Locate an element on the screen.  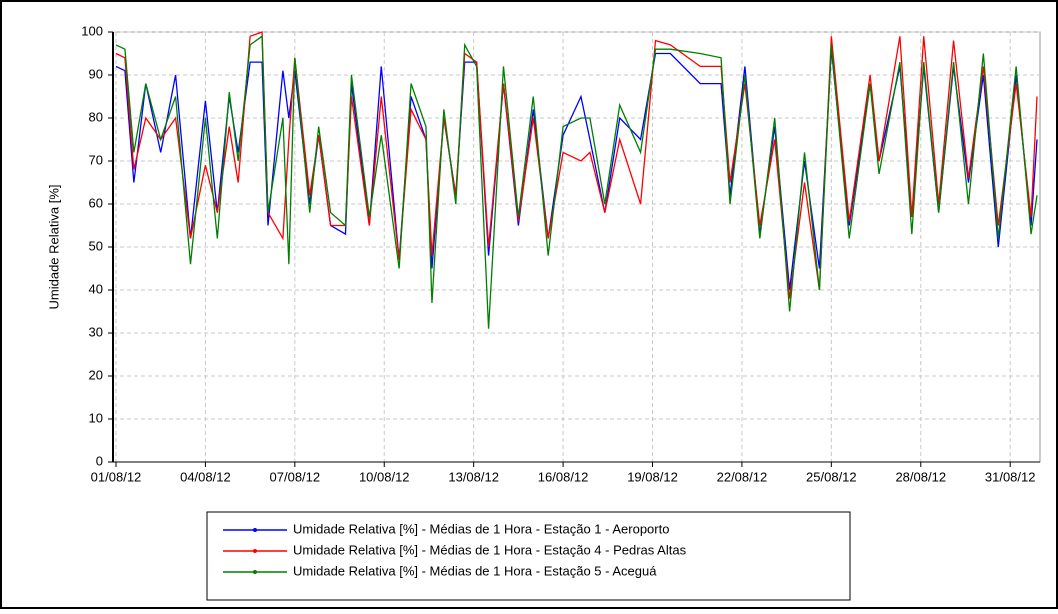
x-tick-label: 28/08/12 is located at coordinates (920, 476).